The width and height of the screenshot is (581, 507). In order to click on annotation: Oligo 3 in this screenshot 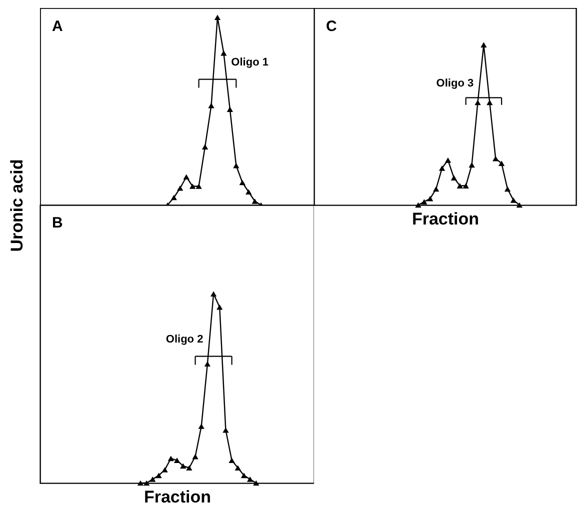, I will do `click(455, 83)`.